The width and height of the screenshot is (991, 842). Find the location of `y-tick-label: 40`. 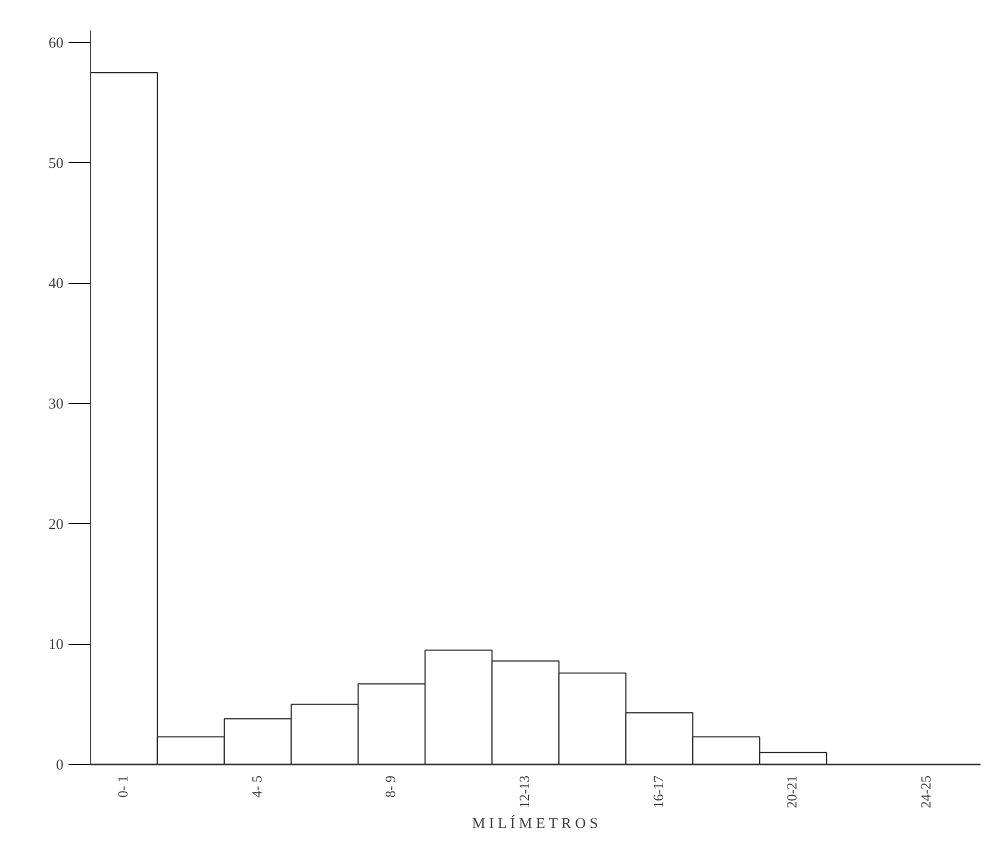

y-tick-label: 40 is located at coordinates (56, 284).